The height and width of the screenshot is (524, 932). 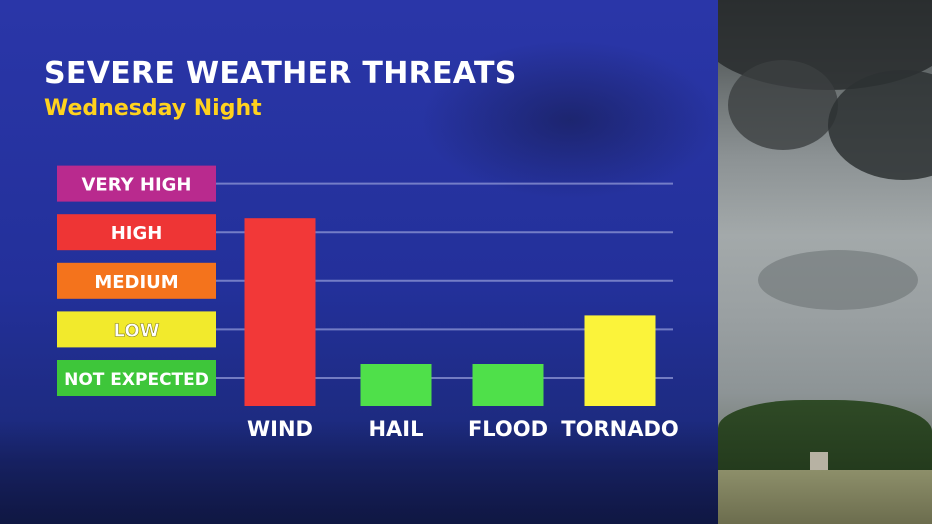 I want to click on category-label: WIND, so click(x=280, y=429).